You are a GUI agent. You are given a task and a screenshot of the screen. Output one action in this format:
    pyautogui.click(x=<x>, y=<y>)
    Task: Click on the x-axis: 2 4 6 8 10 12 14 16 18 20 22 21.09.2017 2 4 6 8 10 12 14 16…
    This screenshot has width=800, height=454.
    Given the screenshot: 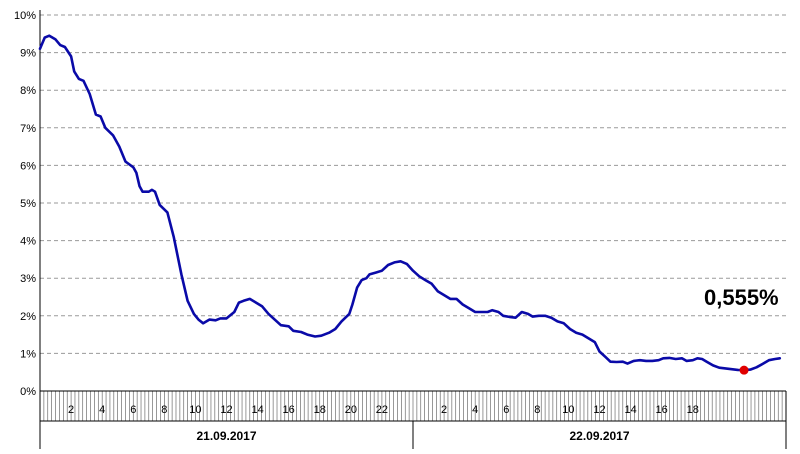 What is the action you would take?
    pyautogui.click(x=413, y=419)
    